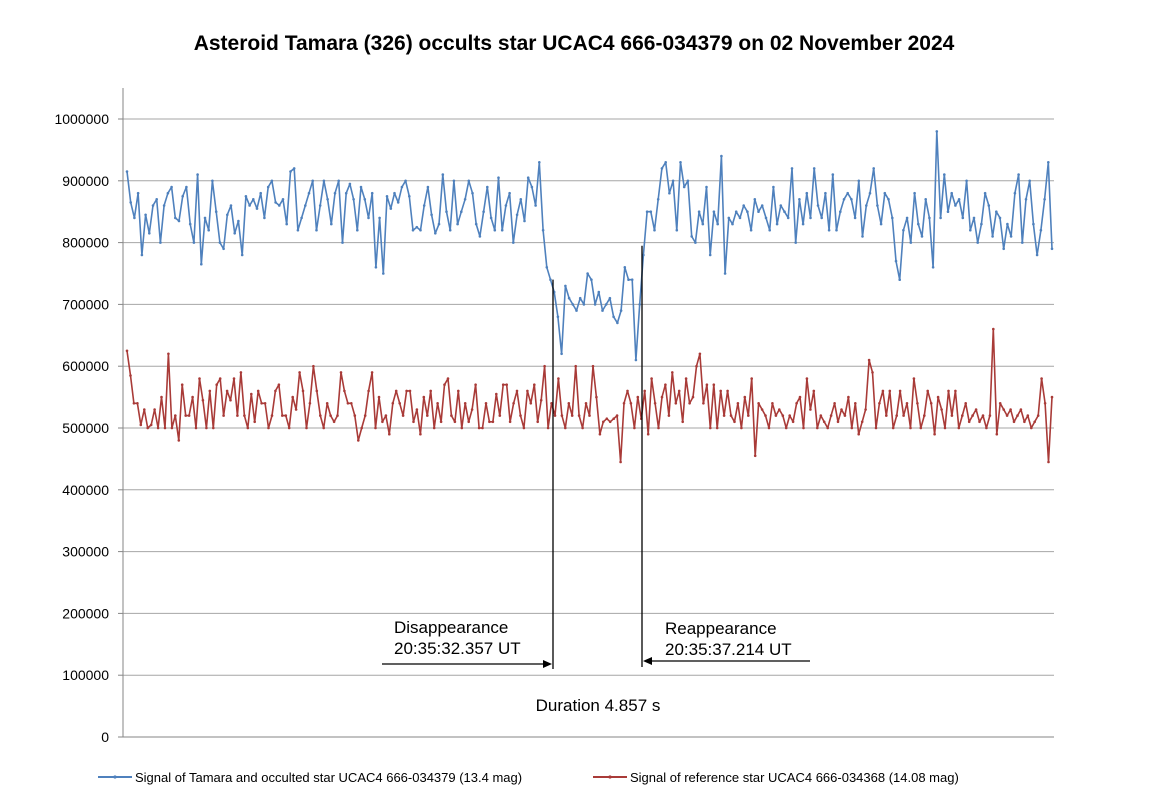 The image size is (1150, 808). Describe the element at coordinates (105, 737) in the screenshot. I see `y-tick-label: 0` at that location.